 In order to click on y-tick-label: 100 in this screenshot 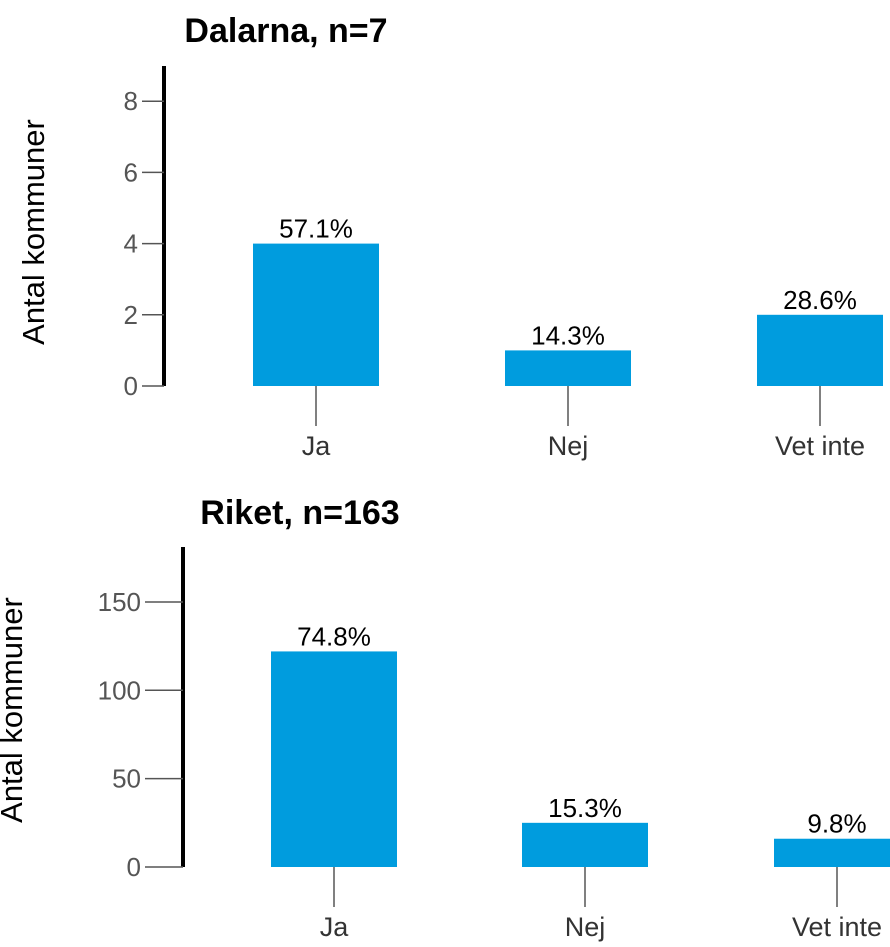, I will do `click(119, 690)`.